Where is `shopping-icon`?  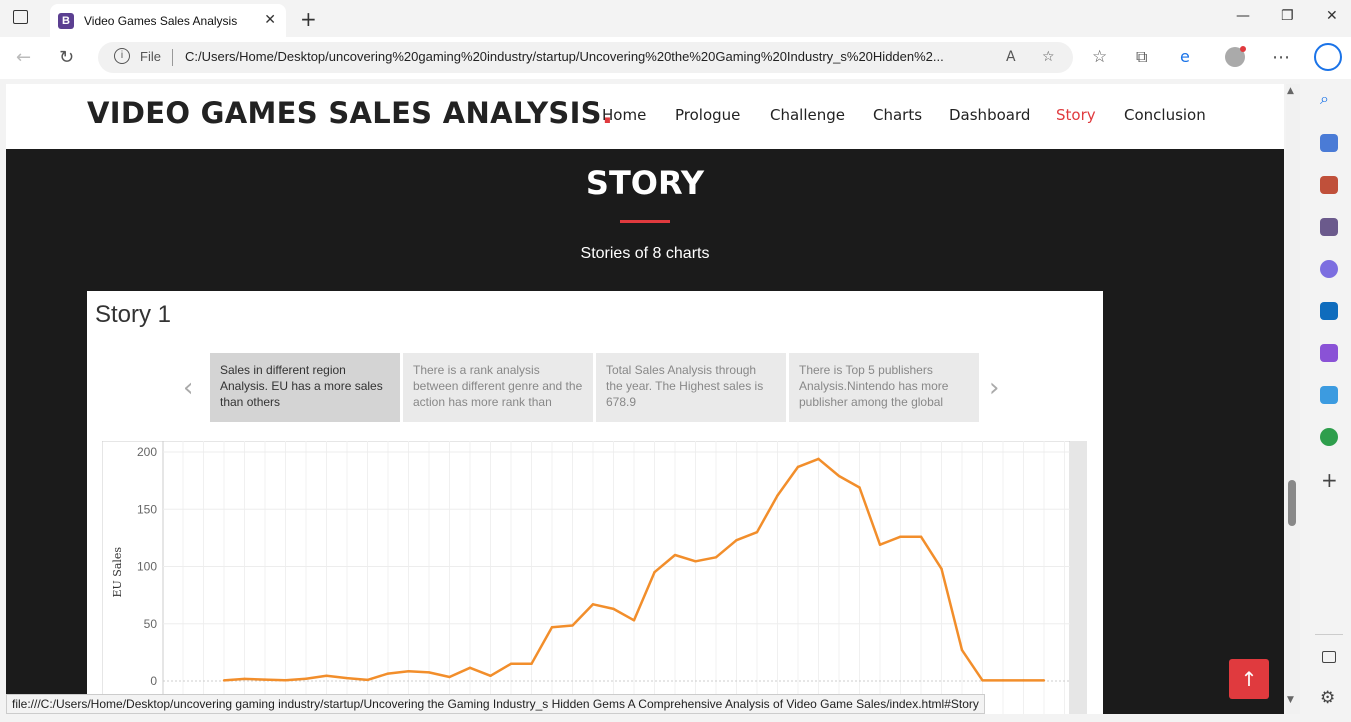
shopping-icon is located at coordinates (1329, 143).